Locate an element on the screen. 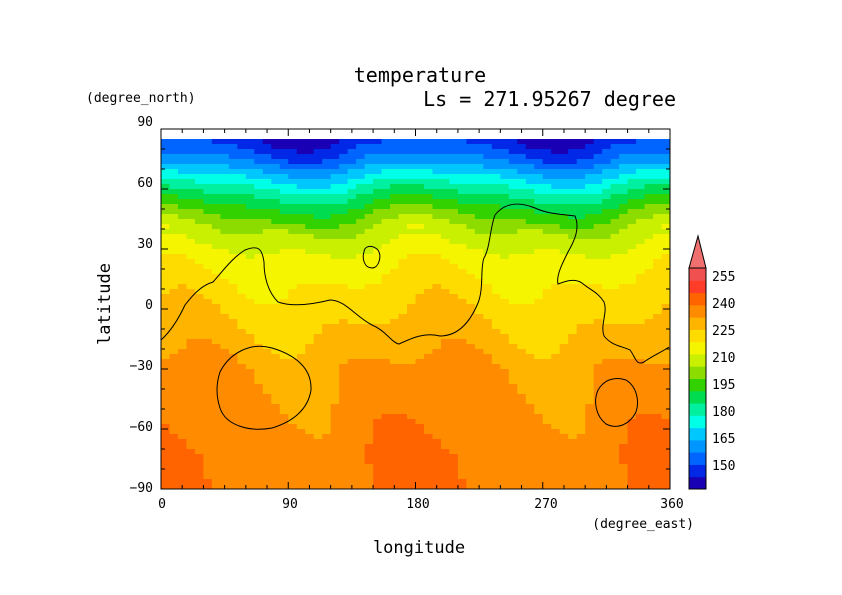 The width and height of the screenshot is (842, 595). colorbar-swatch is located at coordinates (697, 422).